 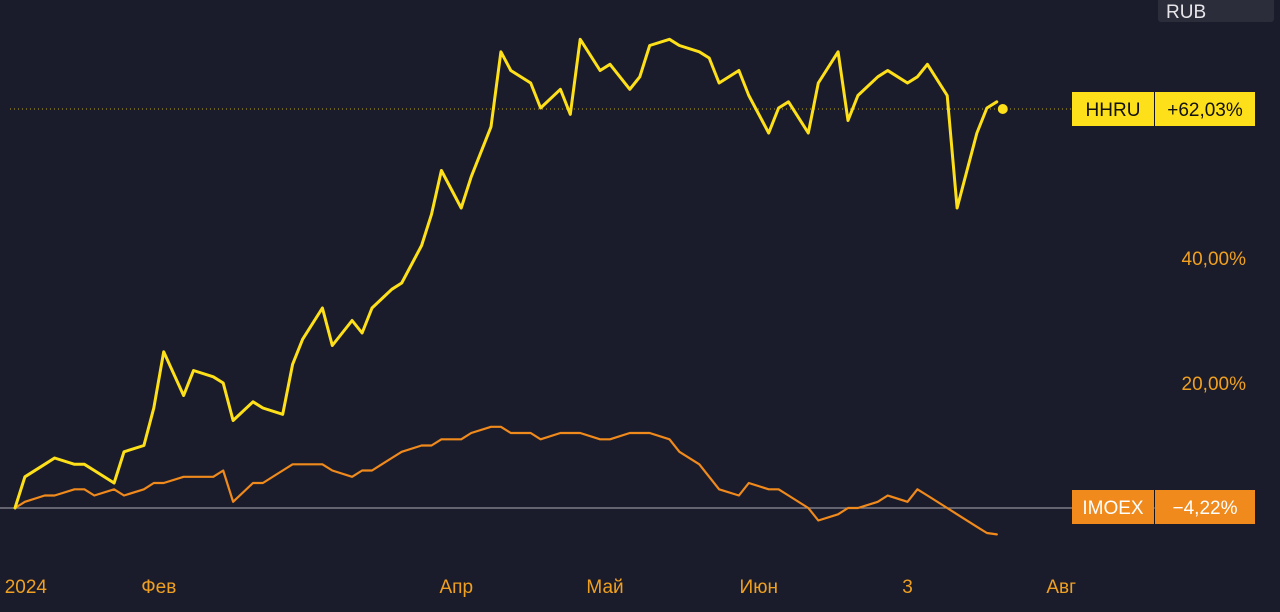 I want to click on series-line-imoex, so click(x=505, y=480).